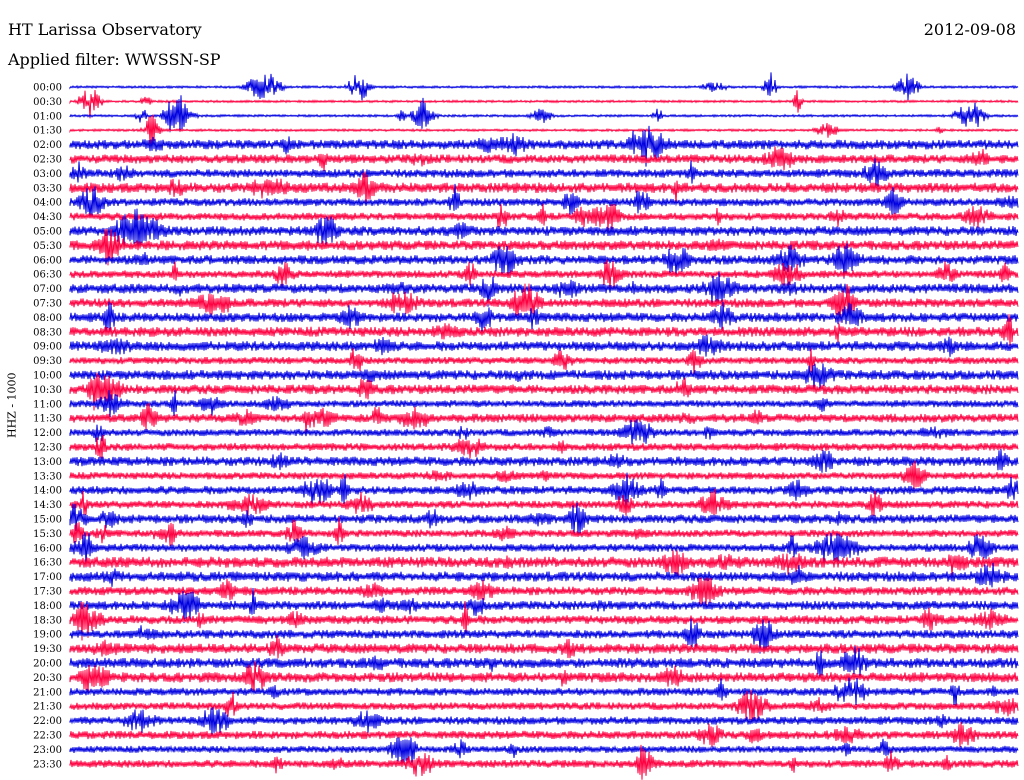 The image size is (1024, 780). I want to click on trace-time-label: 05:30, so click(47, 246).